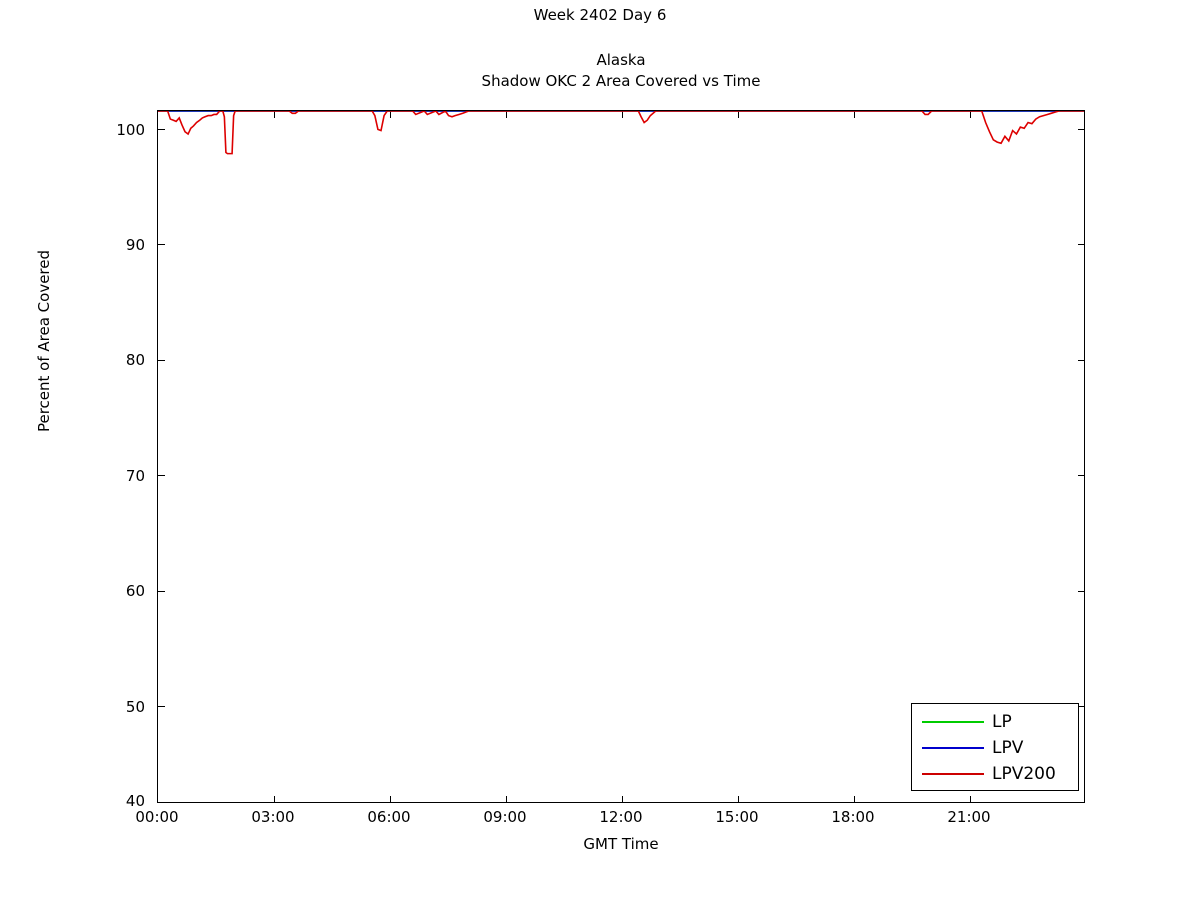 Image resolution: width=1200 pixels, height=900 pixels. I want to click on xtick-label-1800: 18:00, so click(853, 817).